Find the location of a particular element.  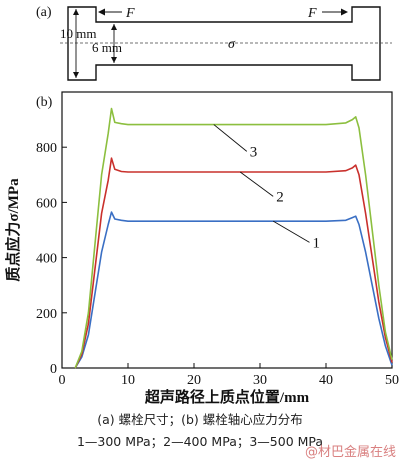

dim-outer-label: 10 mm is located at coordinates (78, 33).